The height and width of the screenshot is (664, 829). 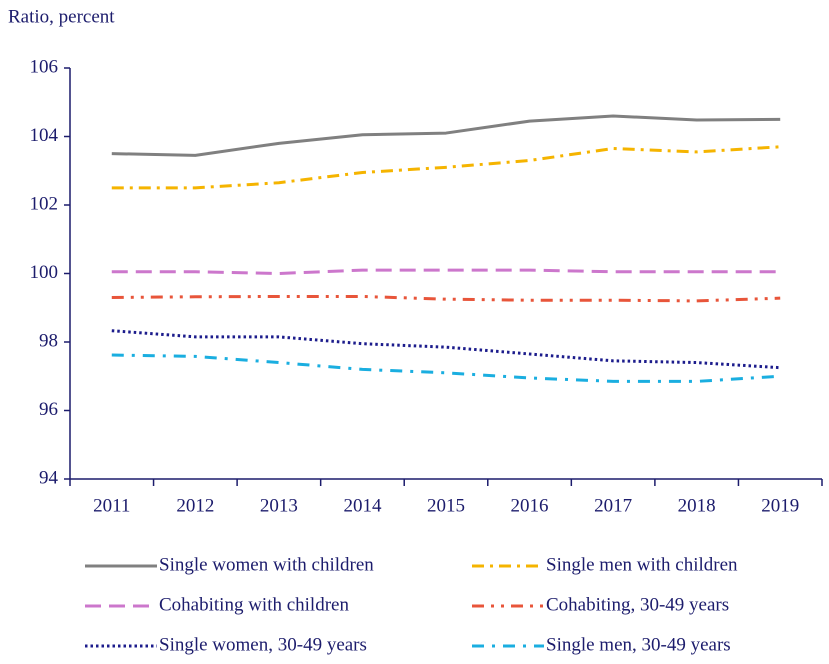 What do you see at coordinates (44, 66) in the screenshot?
I see `y-tick-label: 106` at bounding box center [44, 66].